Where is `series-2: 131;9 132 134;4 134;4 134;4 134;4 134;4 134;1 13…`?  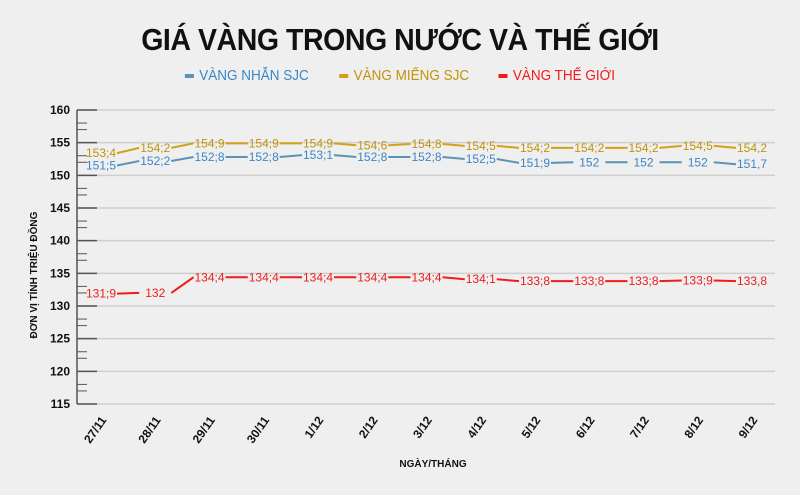 series-2: 131;9 132 134;4 134;4 134;4 134;4 134;4 134;1 13… is located at coordinates (426, 285).